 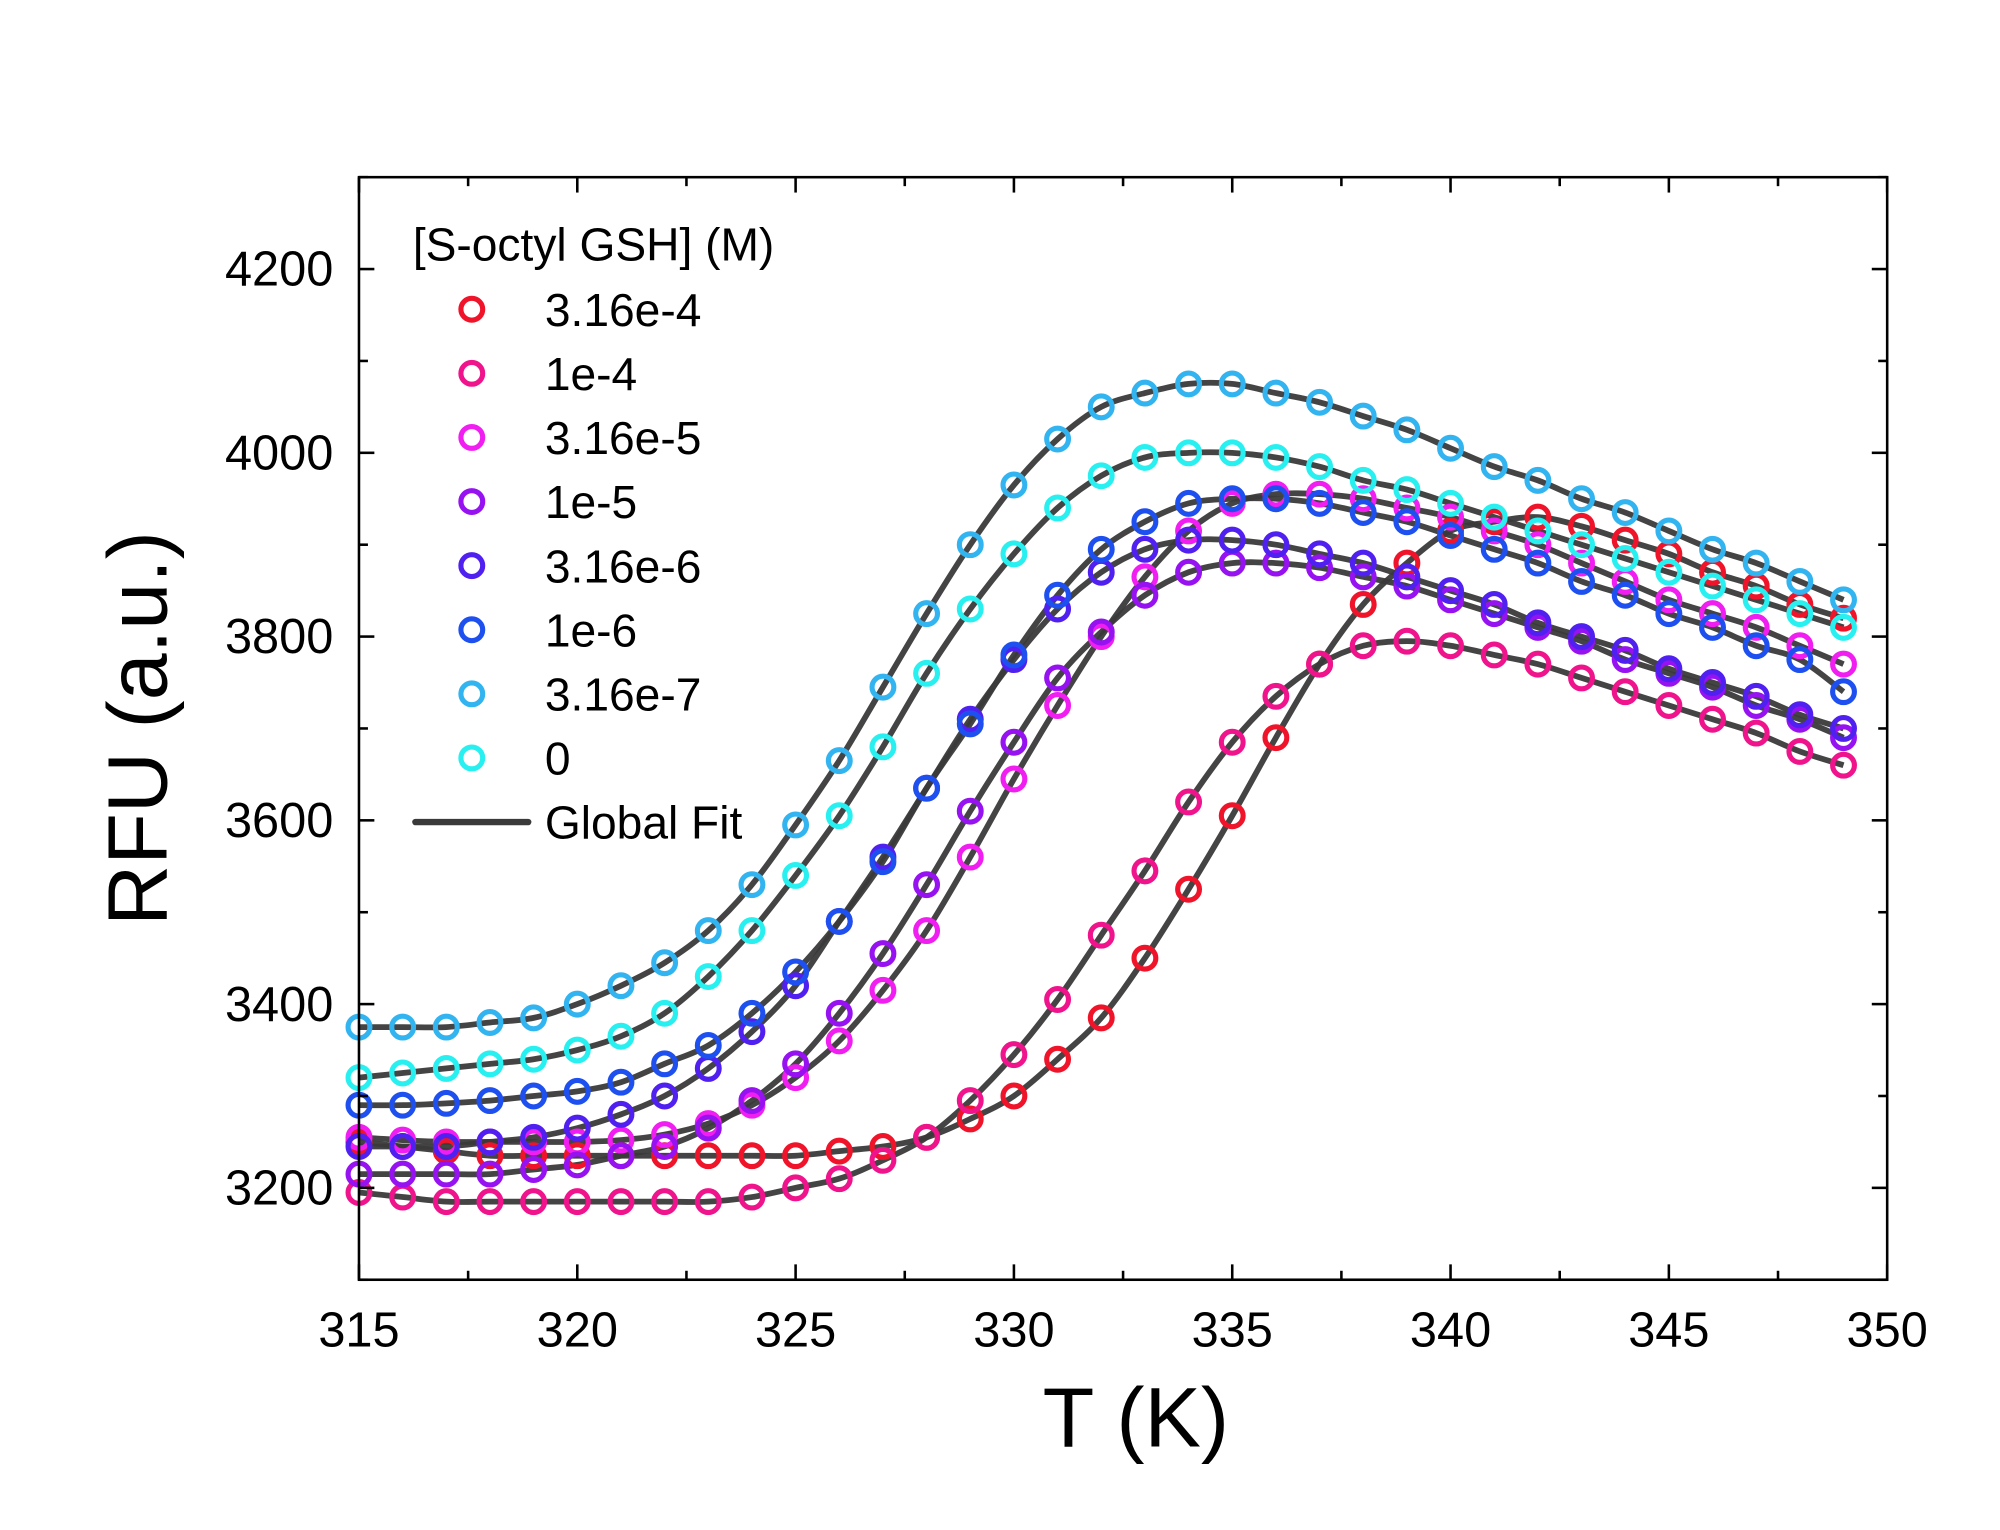 I want to click on legend-label: 0, so click(x=558, y=759).